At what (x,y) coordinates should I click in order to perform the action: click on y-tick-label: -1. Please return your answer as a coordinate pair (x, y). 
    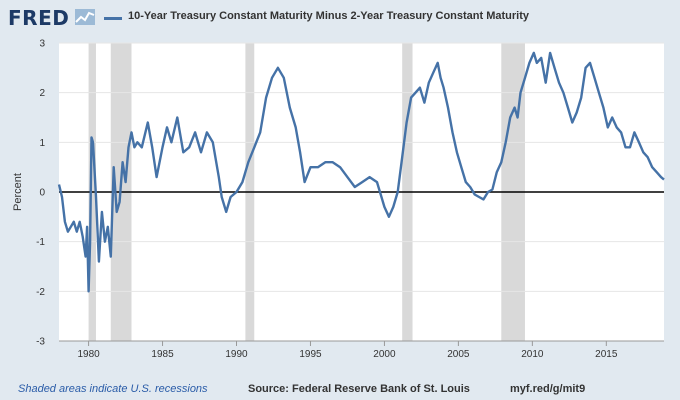
    Looking at the image, I should click on (40, 242).